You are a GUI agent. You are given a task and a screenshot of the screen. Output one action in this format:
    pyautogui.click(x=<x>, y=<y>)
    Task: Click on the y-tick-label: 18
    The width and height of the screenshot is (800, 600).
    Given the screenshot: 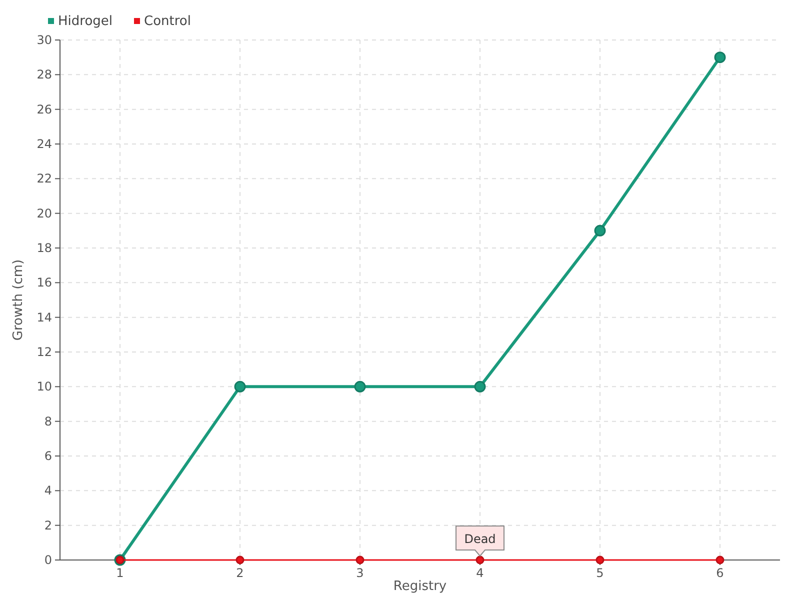 What is the action you would take?
    pyautogui.click(x=44, y=248)
    